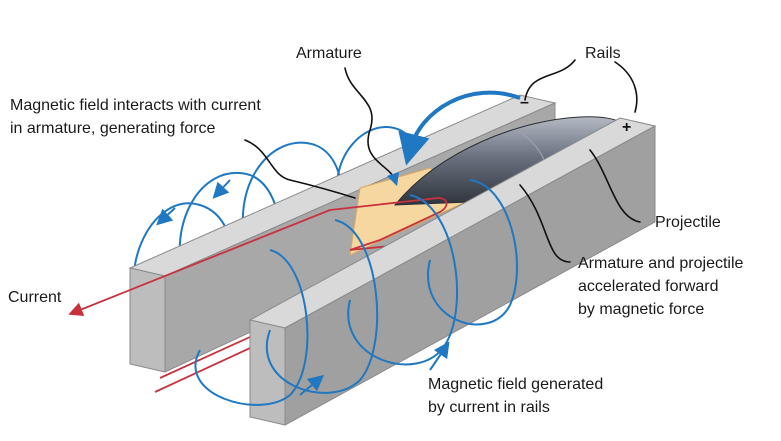 The width and height of the screenshot is (781, 441). What do you see at coordinates (459, 128) in the screenshot?
I see `force-arrow` at bounding box center [459, 128].